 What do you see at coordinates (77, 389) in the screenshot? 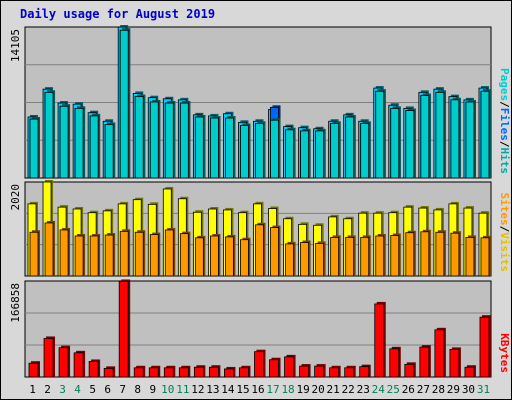
I see `x-tick-label-day-4: 4` at bounding box center [77, 389].